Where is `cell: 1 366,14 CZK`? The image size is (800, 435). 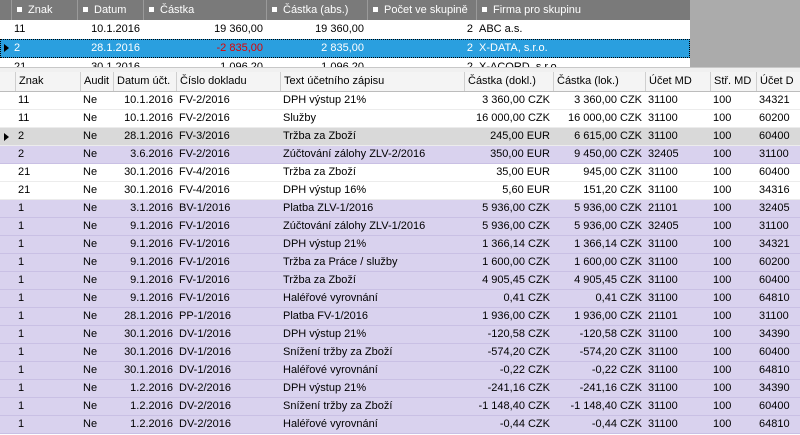
cell: 1 366,14 CZK is located at coordinates (516, 244).